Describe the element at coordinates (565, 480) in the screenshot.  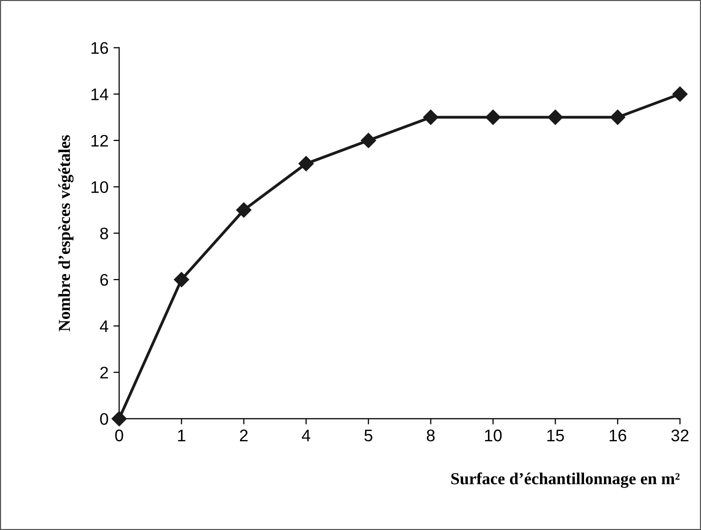
I see `x-axis-title: Surface d’échantillonnage en m²` at that location.